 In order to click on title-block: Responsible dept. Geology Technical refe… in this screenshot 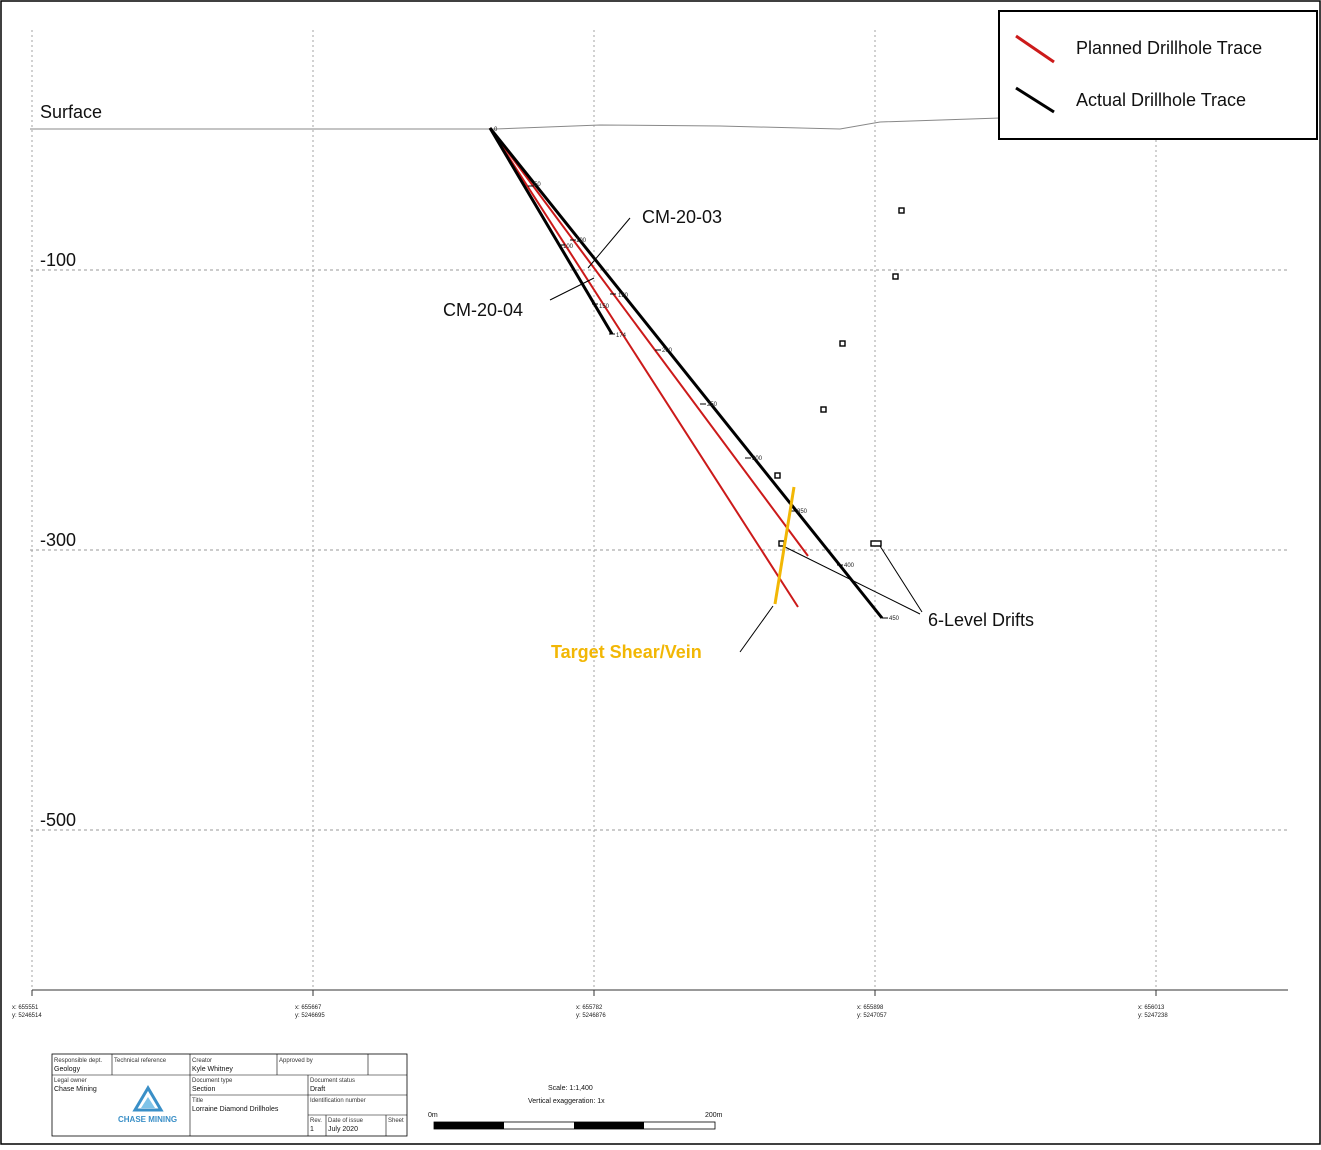, I will do `click(229, 1095)`.